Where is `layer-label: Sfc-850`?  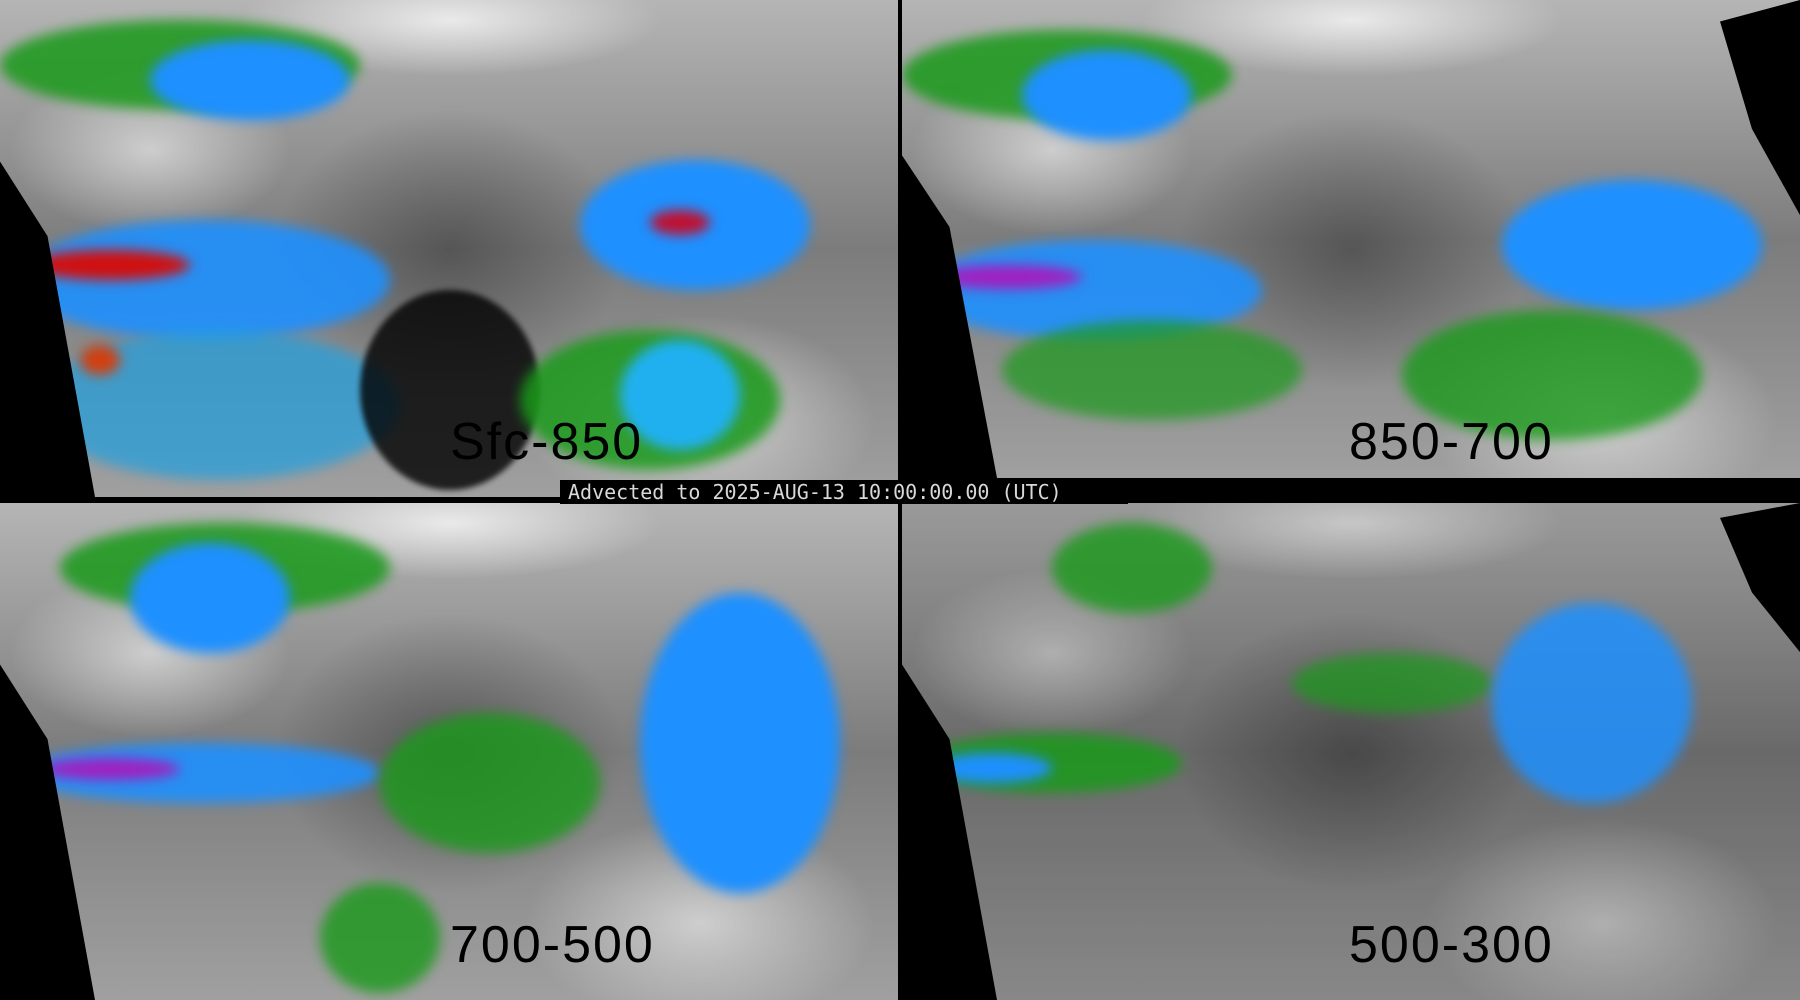
layer-label: Sfc-850 is located at coordinates (547, 442).